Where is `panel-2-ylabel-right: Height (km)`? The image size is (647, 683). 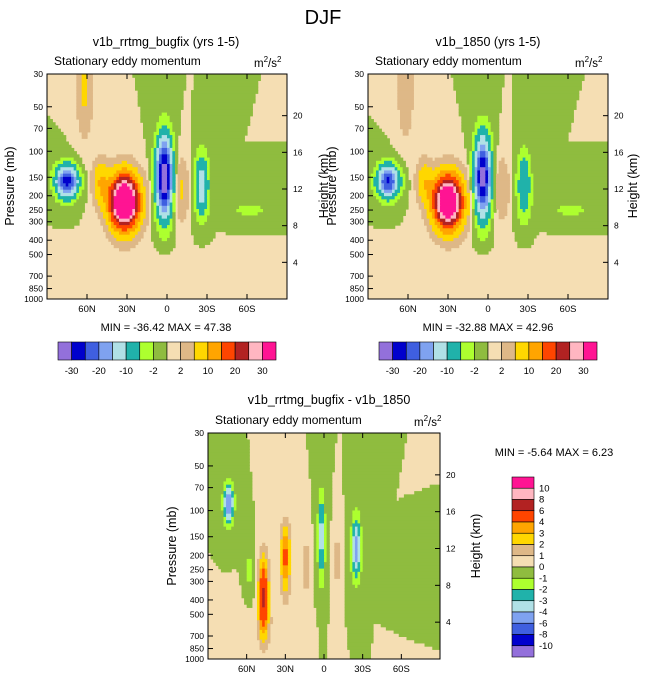 panel-2-ylabel-right: Height (km) is located at coordinates (633, 186).